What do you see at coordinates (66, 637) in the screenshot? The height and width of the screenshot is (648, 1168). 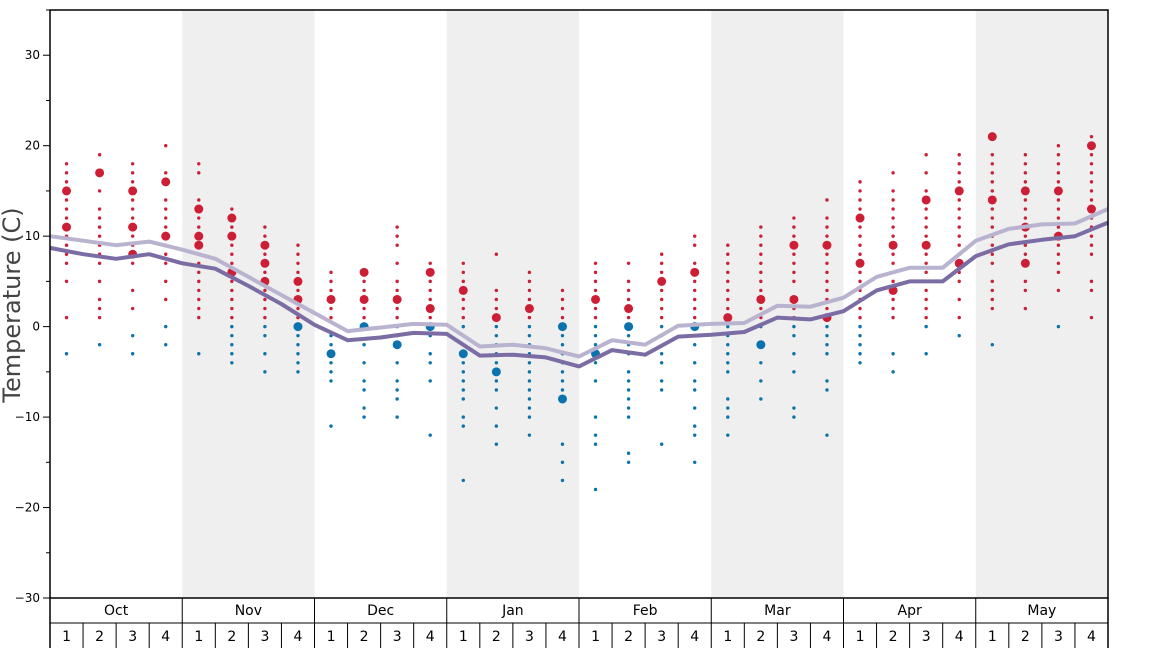 I see `week-label: 1` at bounding box center [66, 637].